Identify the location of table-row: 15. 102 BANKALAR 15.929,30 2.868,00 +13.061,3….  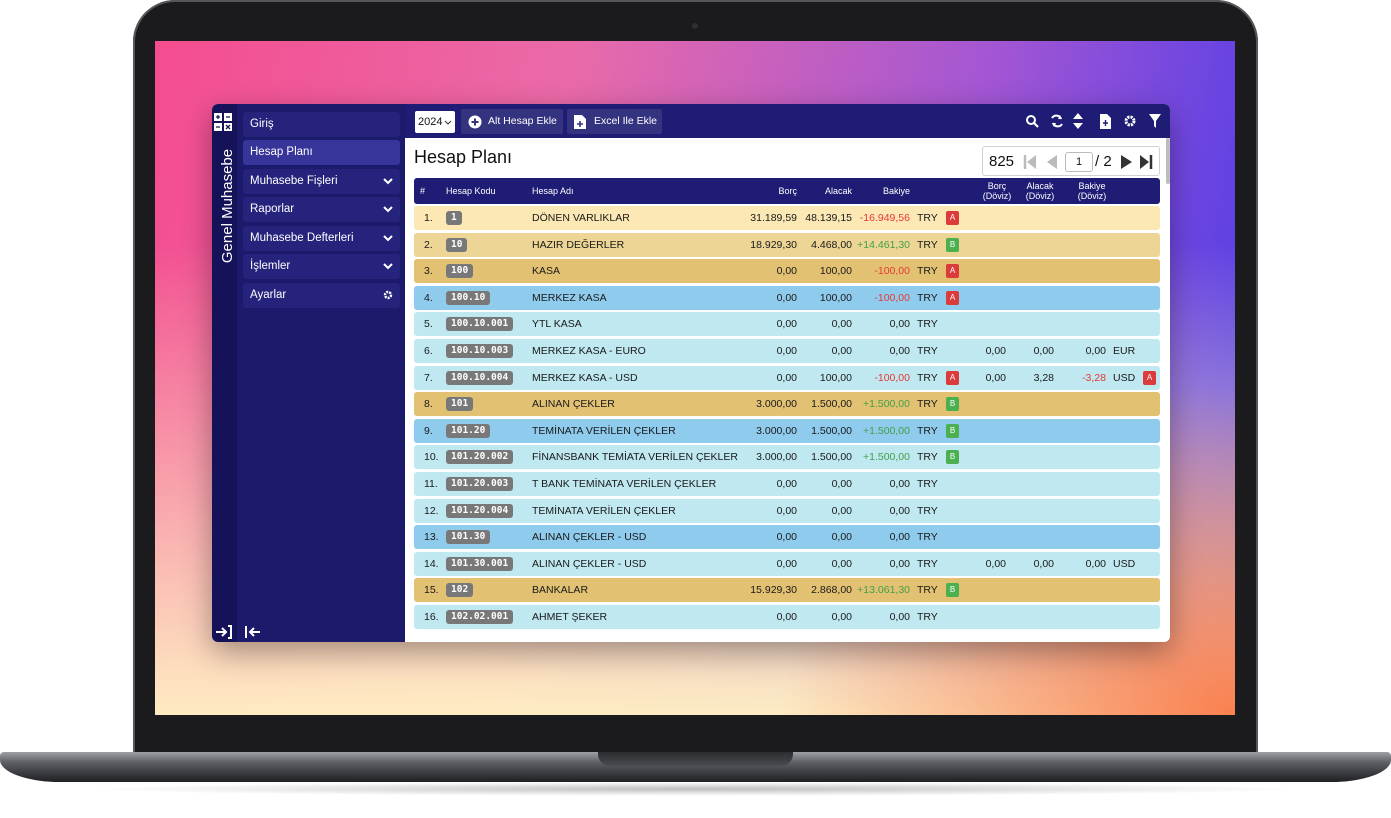
(787, 590).